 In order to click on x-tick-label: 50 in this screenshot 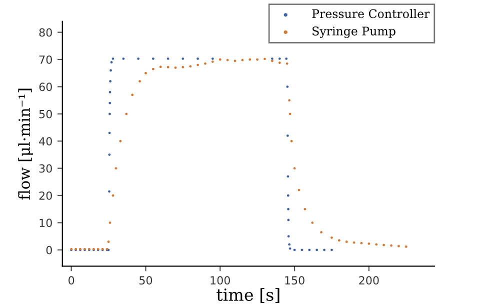, I will do `click(146, 280)`.